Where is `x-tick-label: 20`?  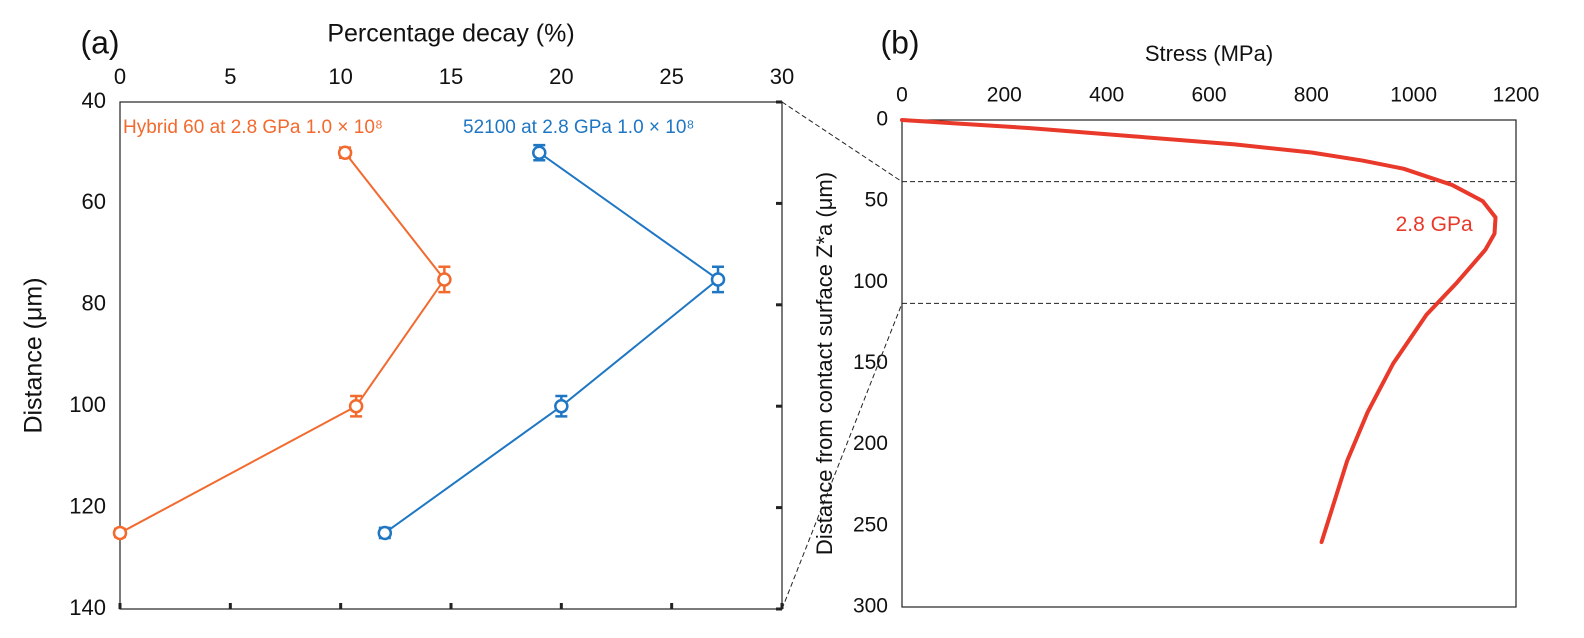 x-tick-label: 20 is located at coordinates (561, 76).